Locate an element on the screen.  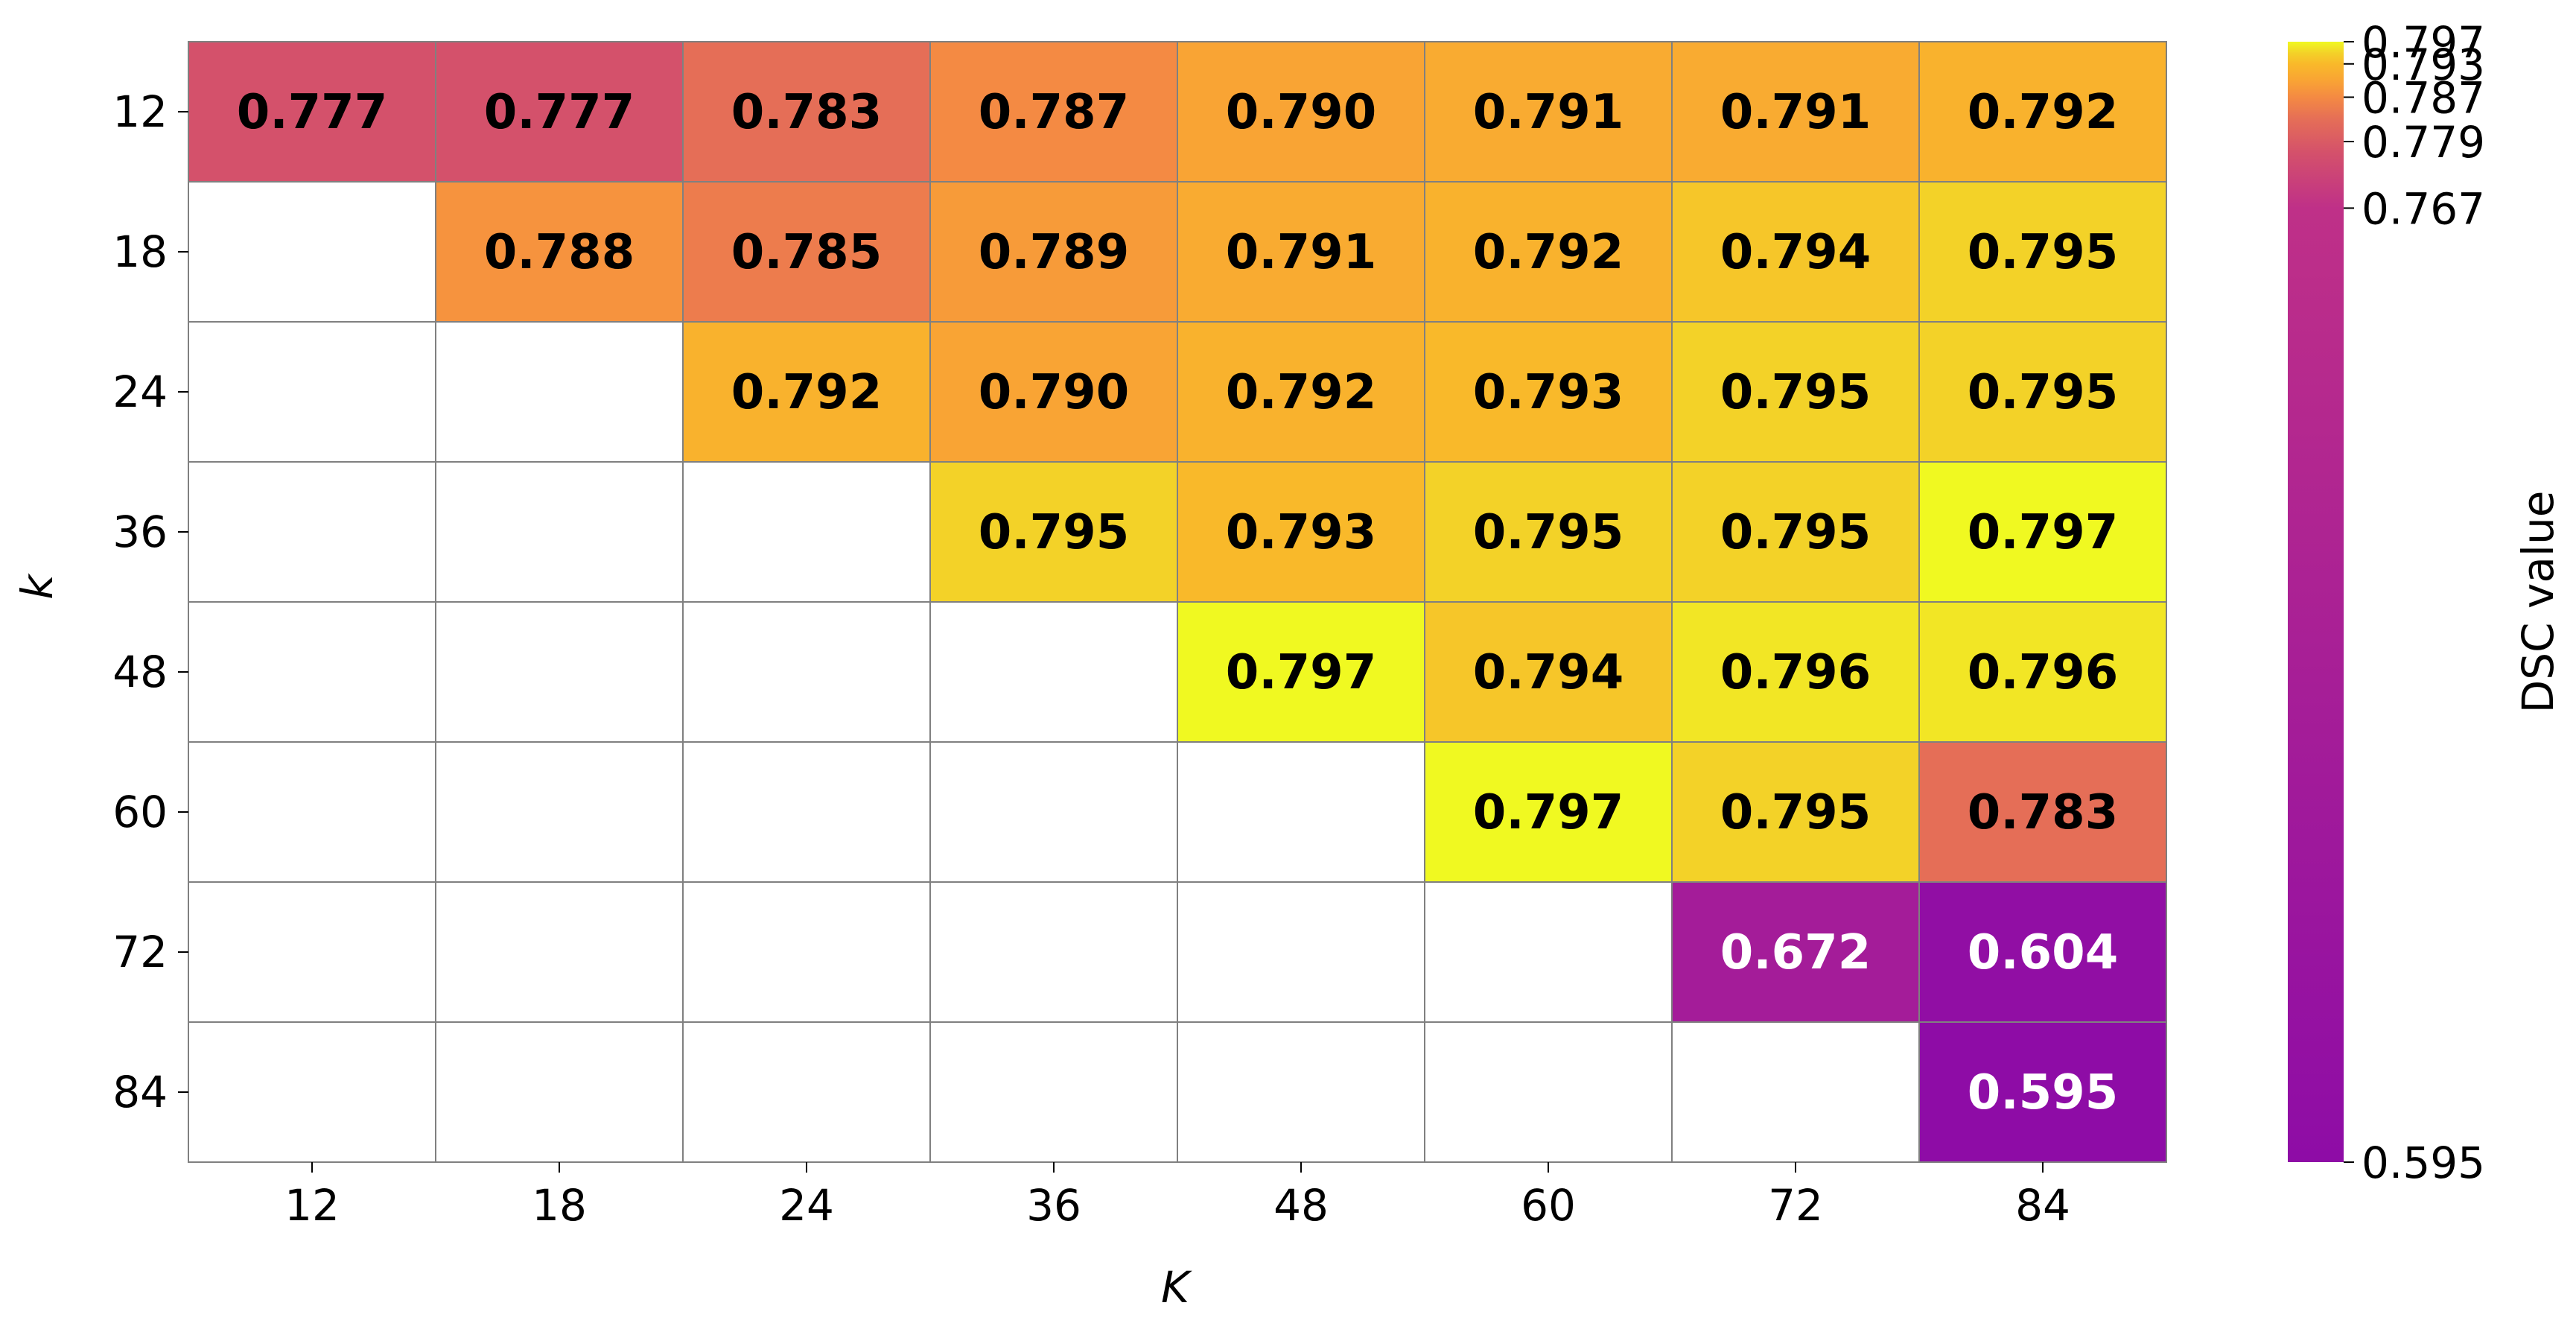
colorbar-tick-label: 0.595 is located at coordinates (2423, 1163).